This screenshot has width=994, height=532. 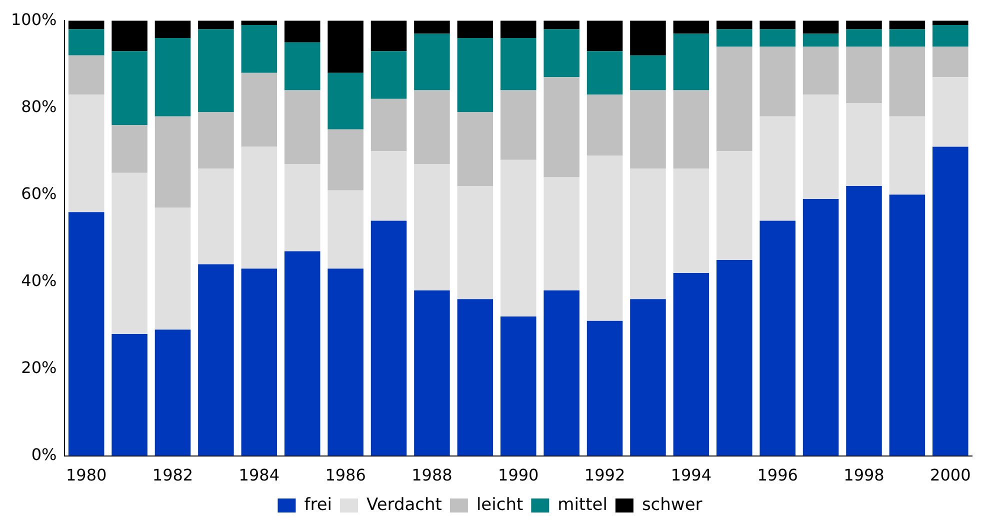 I want to click on x-tick-label: 1984, so click(x=259, y=475).